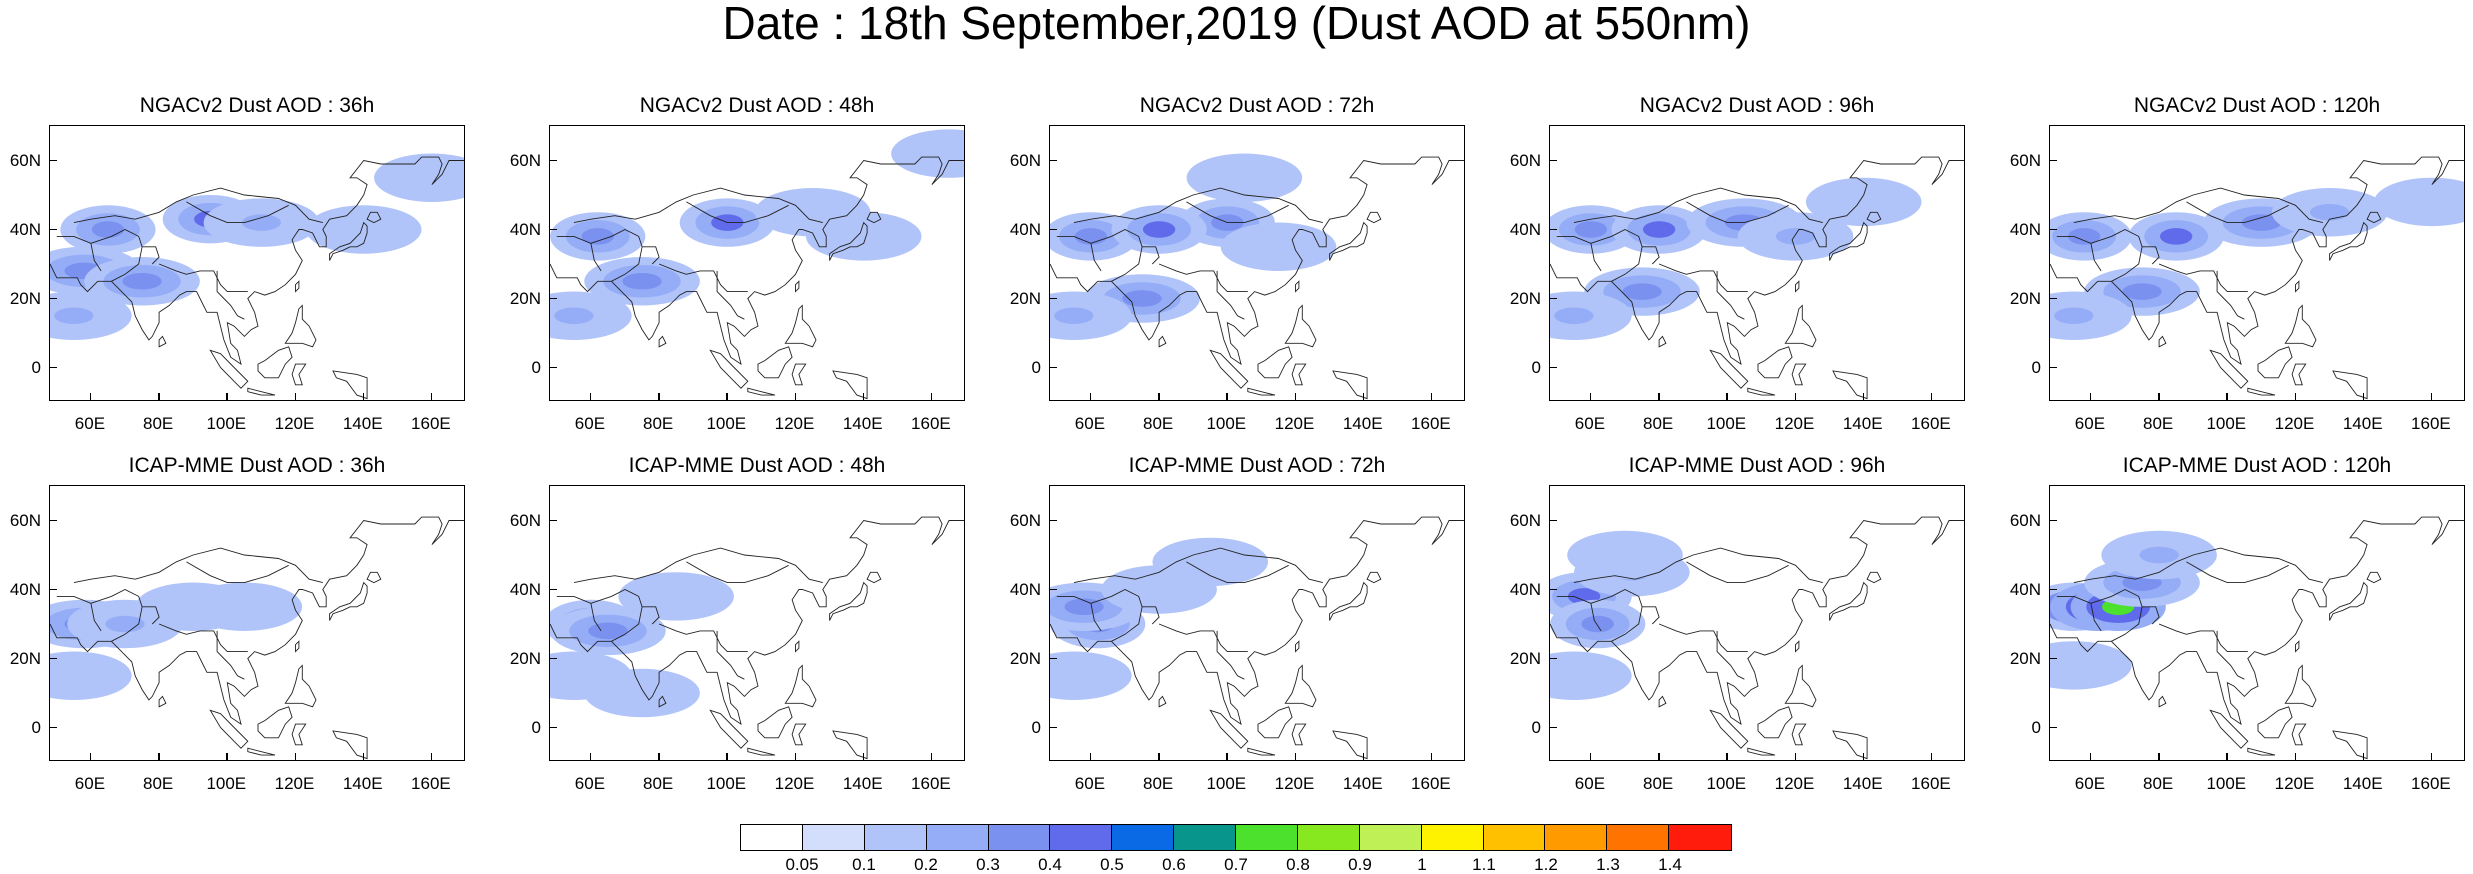 This screenshot has height=874, width=2473. What do you see at coordinates (1298, 864) in the screenshot?
I see `colorbar-label: 0.8` at bounding box center [1298, 864].